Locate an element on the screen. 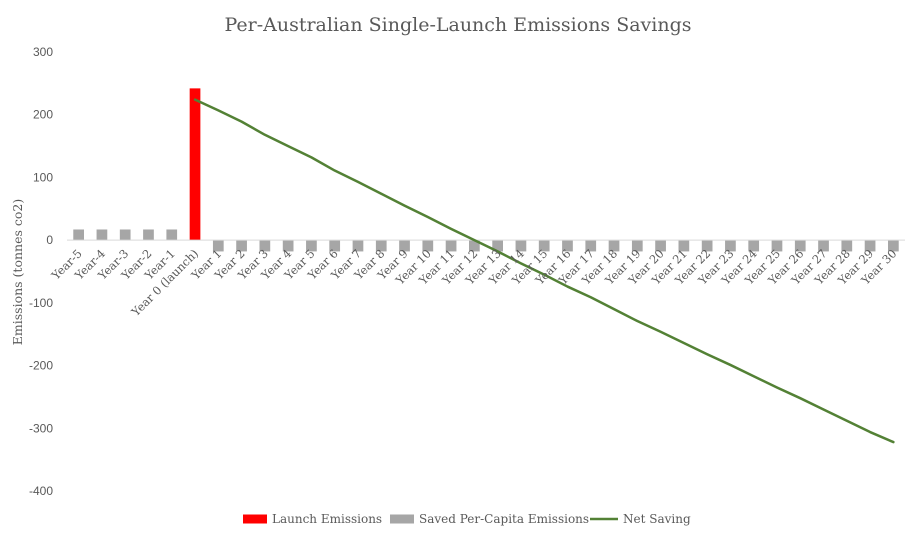 This screenshot has width=916, height=539. y-tick-label: -200 is located at coordinates (41, 366).